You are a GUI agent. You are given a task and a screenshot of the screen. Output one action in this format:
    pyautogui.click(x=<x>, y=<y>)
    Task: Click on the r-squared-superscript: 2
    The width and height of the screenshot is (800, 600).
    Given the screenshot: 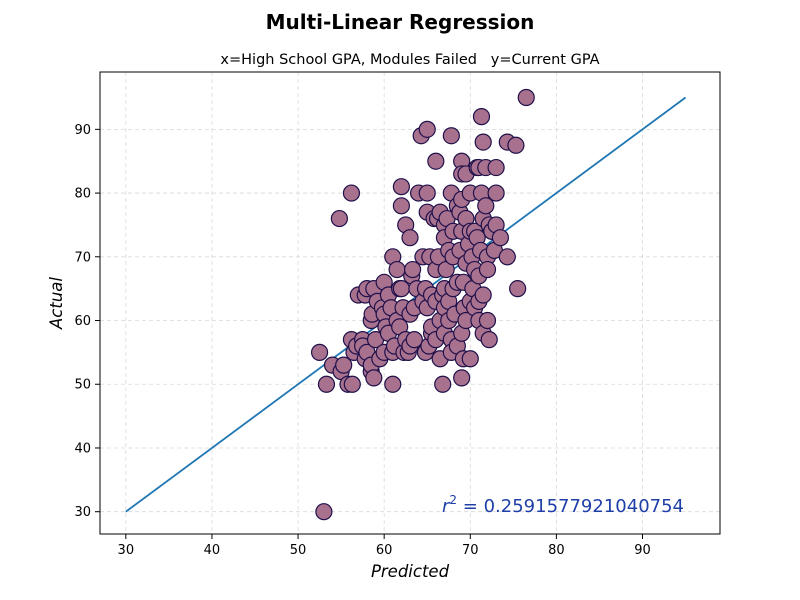 What is the action you would take?
    pyautogui.click(x=453, y=500)
    